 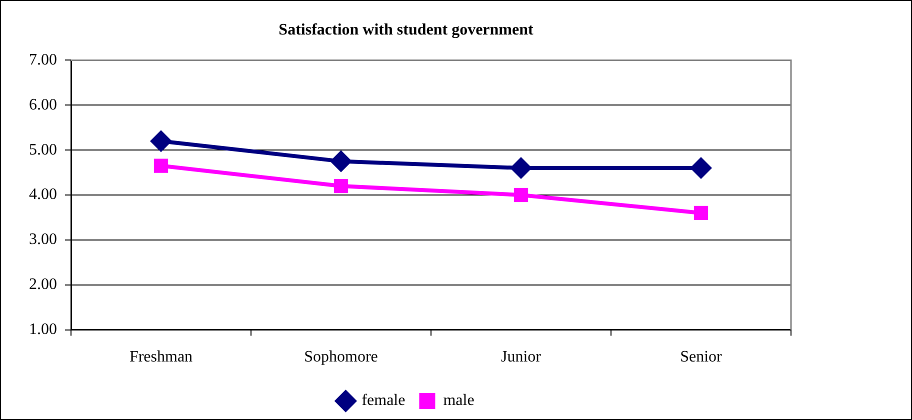 What do you see at coordinates (43, 285) in the screenshot?
I see `y-tick-label: 2.00` at bounding box center [43, 285].